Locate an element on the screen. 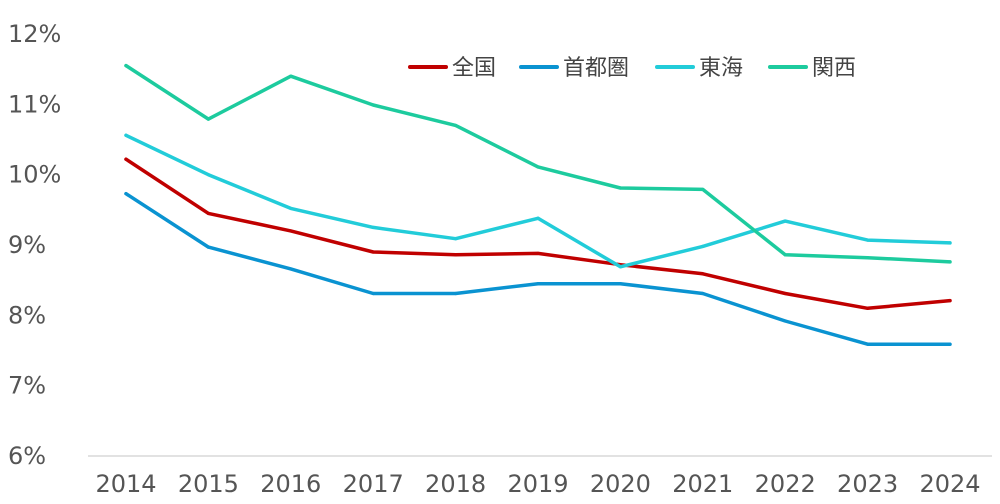  x-tick-label: 2021 is located at coordinates (702, 484).